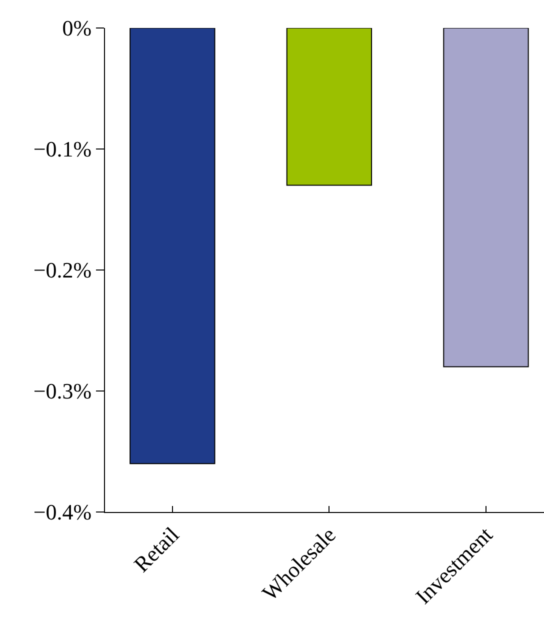 Image resolution: width=544 pixels, height=635 pixels. Describe the element at coordinates (62, 149) in the screenshot. I see `y-tick-label: −0.1%` at that location.